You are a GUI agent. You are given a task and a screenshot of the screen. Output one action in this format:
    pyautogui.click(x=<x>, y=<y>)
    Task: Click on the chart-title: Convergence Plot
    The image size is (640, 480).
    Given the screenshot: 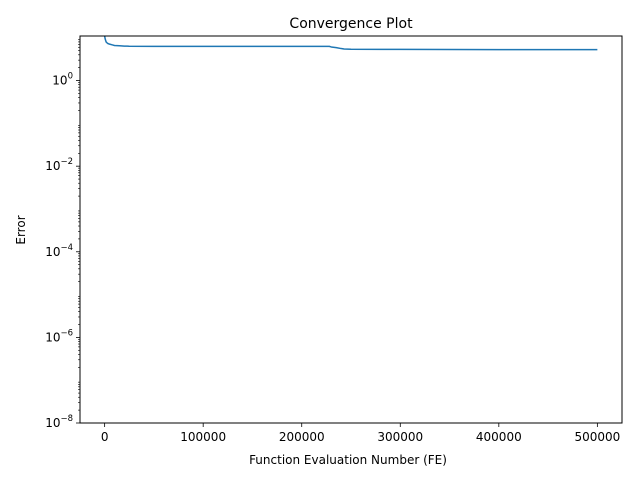 What is the action you would take?
    pyautogui.click(x=351, y=24)
    